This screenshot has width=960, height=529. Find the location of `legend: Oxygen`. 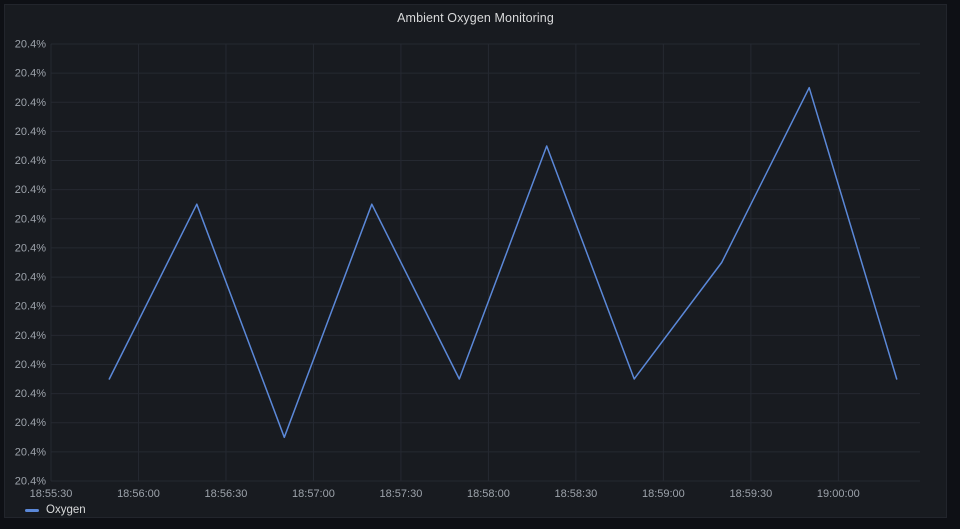

legend: Oxygen is located at coordinates (55, 510).